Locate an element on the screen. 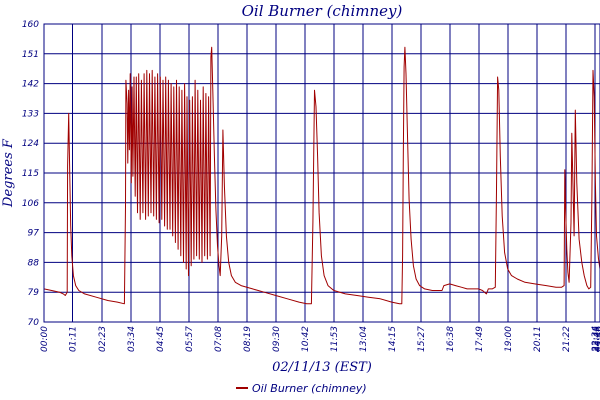 This screenshot has height=400, width=600. x-tick-label: 21:22 is located at coordinates (567, 339).